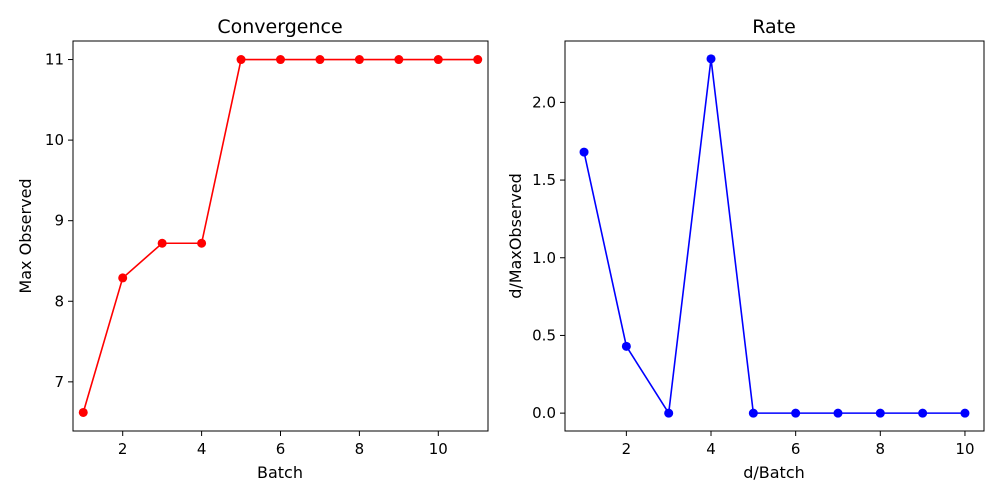 The image size is (1000, 500). I want to click on convergence-x-tick-label: 6, so click(281, 449).